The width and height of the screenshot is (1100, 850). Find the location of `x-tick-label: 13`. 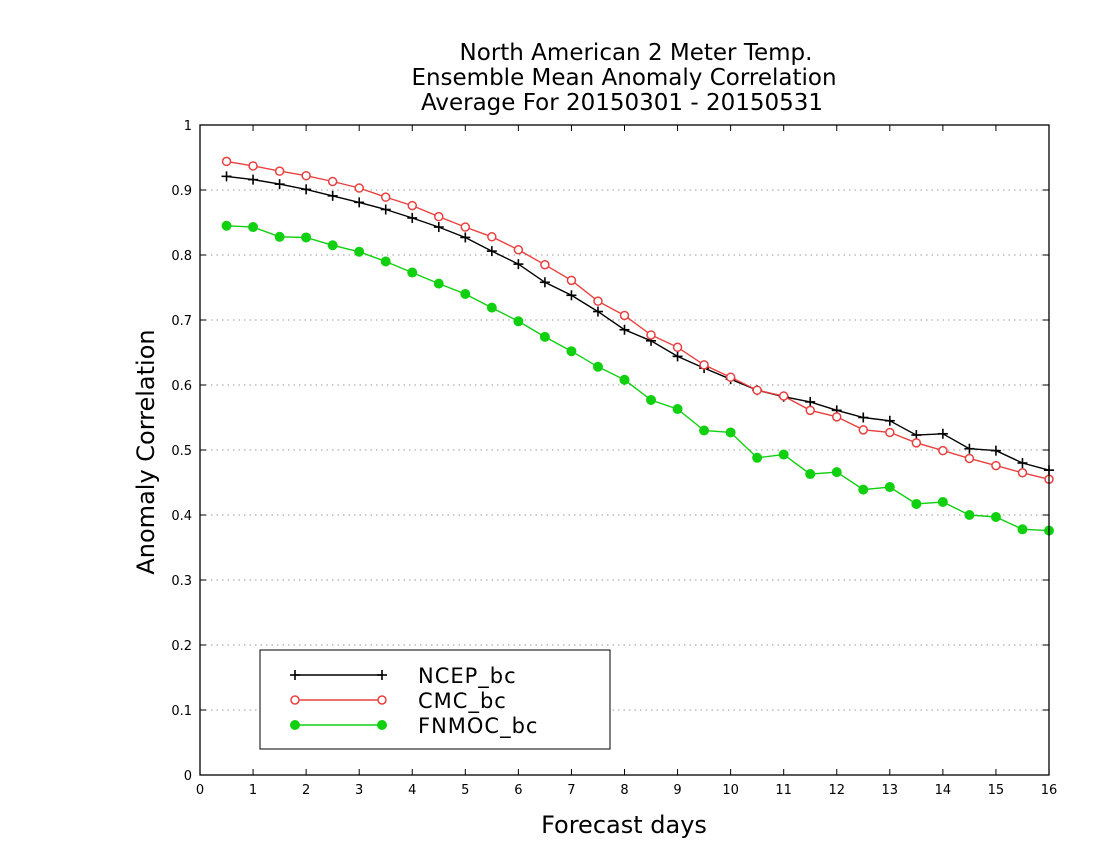

x-tick-label: 13 is located at coordinates (890, 790).